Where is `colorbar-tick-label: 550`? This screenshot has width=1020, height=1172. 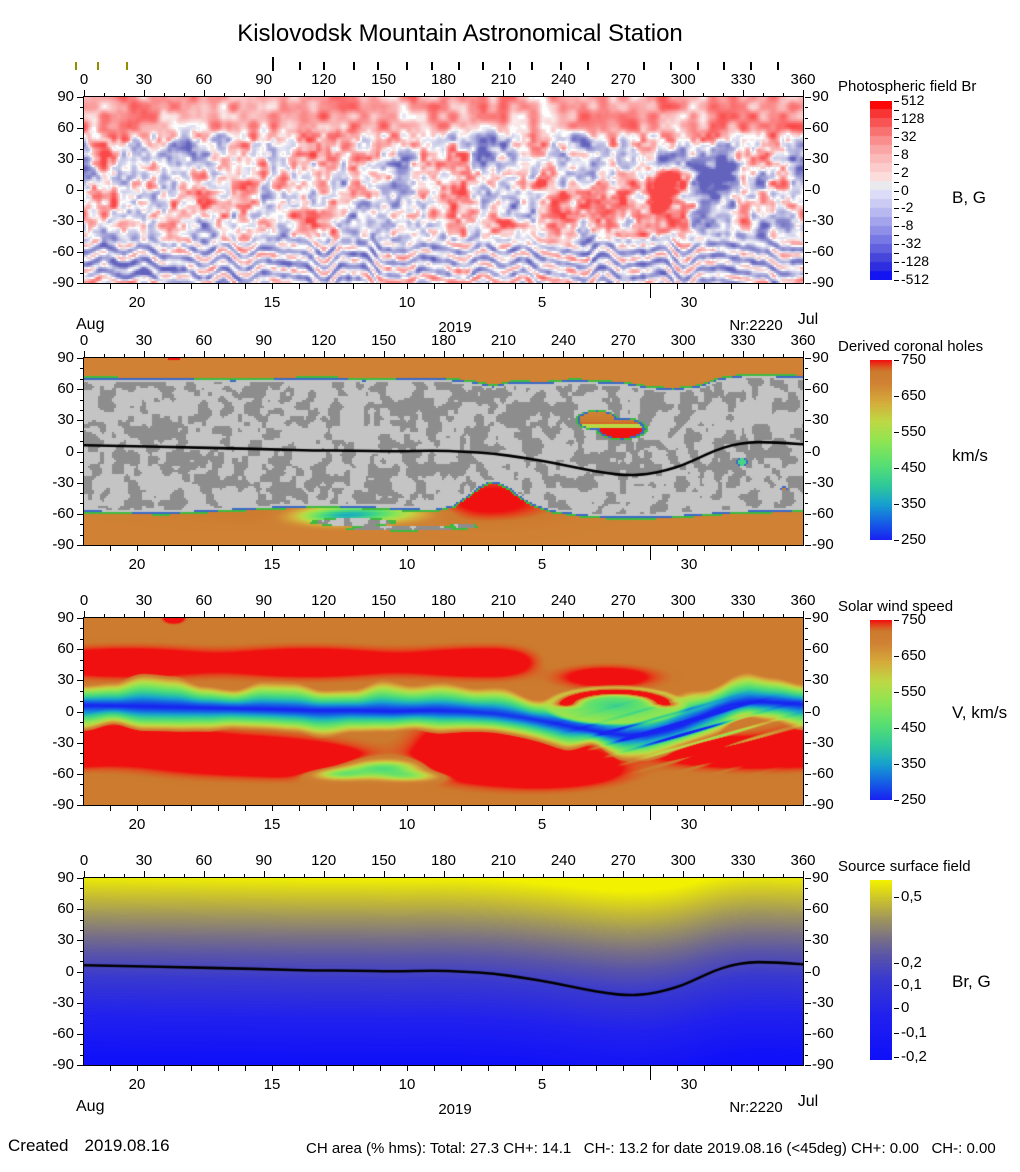 colorbar-tick-label: 550 is located at coordinates (914, 691).